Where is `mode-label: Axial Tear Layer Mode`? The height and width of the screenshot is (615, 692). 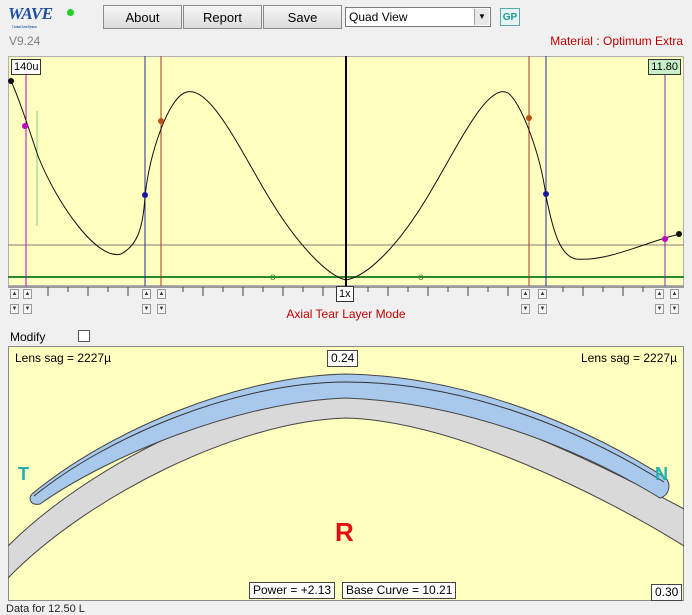
mode-label: Axial Tear Layer Mode is located at coordinates (346, 314).